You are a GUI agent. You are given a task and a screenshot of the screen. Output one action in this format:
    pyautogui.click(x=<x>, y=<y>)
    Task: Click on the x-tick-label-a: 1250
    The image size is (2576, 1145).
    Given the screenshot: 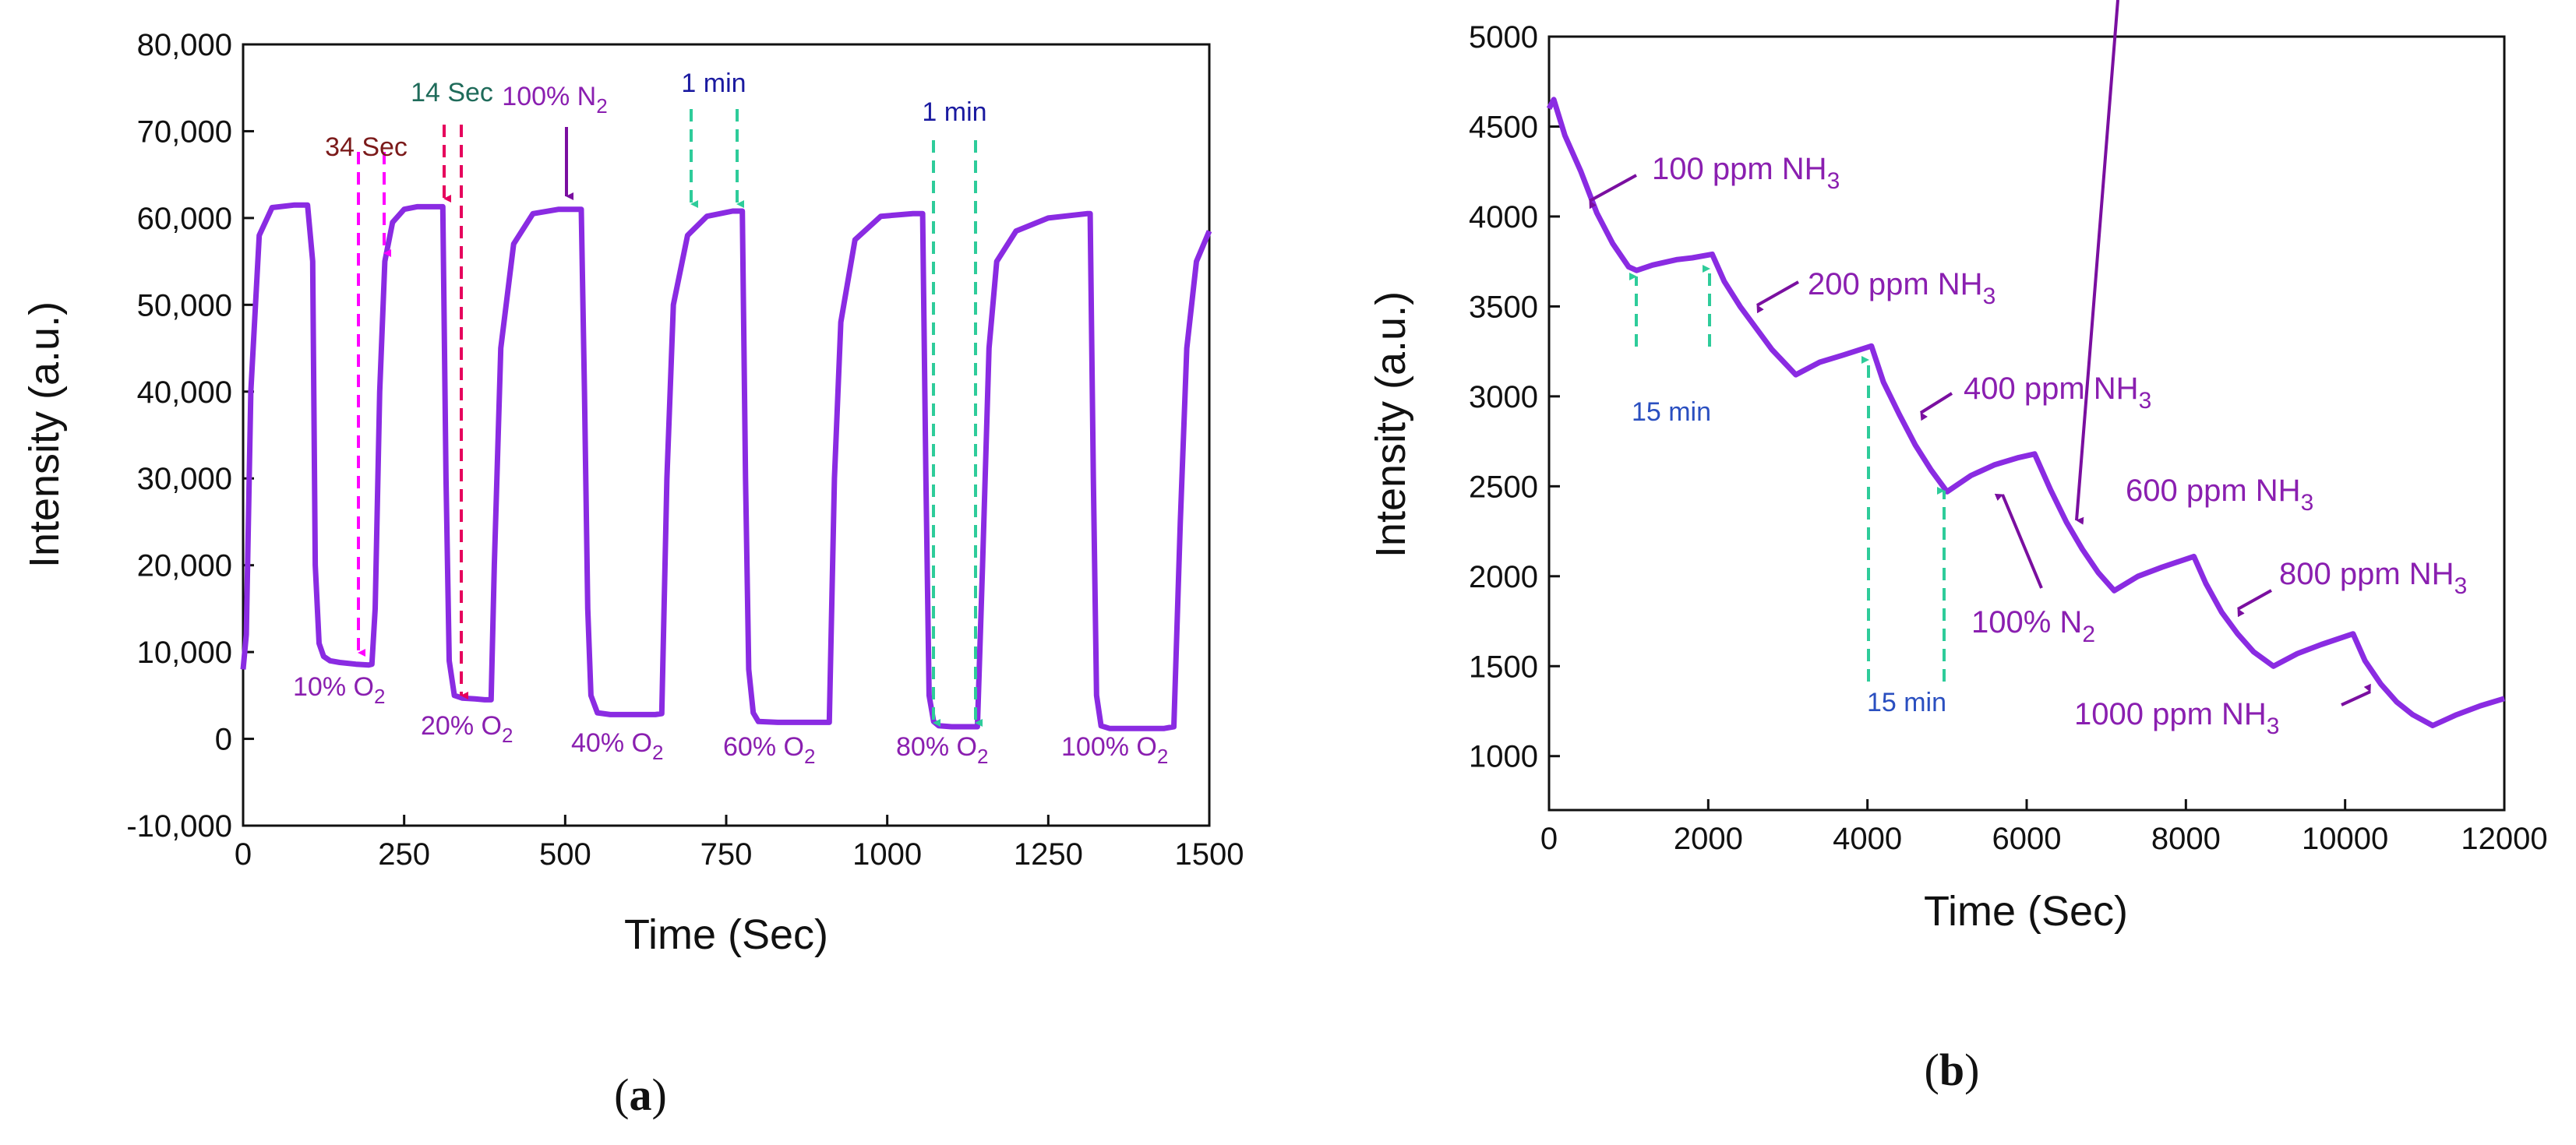 What is the action you would take?
    pyautogui.click(x=1048, y=855)
    